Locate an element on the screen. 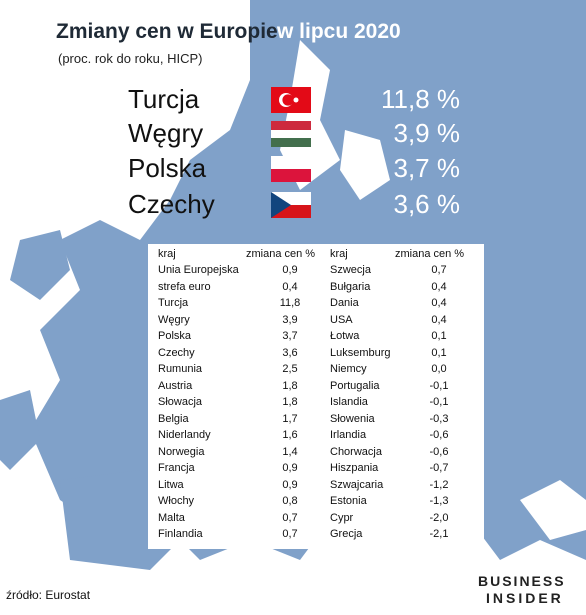 The height and width of the screenshot is (615, 586). logo: BUSINESS is located at coordinates (522, 581).